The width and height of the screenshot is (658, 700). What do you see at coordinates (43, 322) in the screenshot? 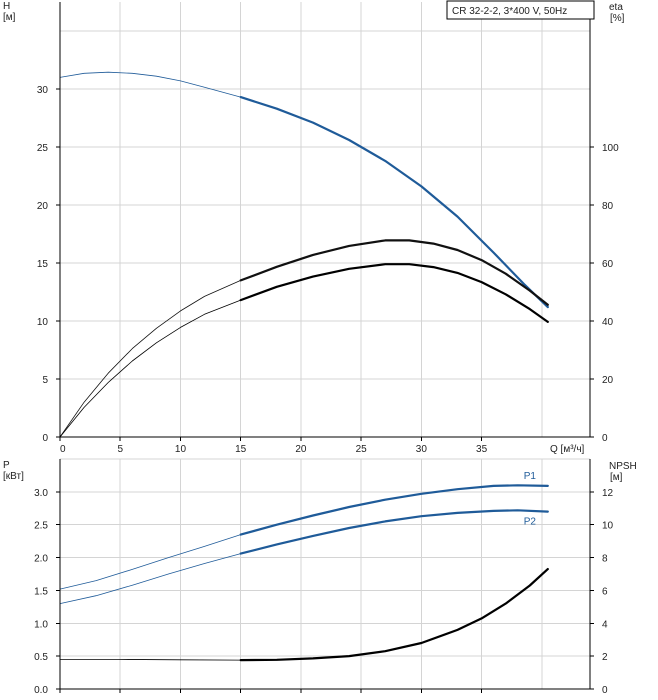
I see `top-left-tick-label: 10` at bounding box center [43, 322].